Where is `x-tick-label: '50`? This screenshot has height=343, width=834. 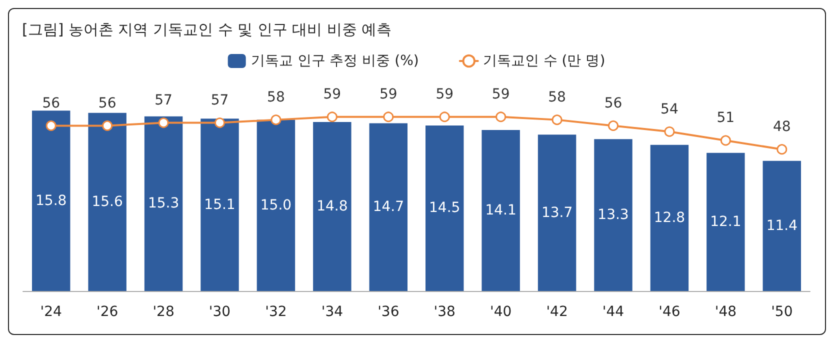
x-tick-label: '50 is located at coordinates (782, 312).